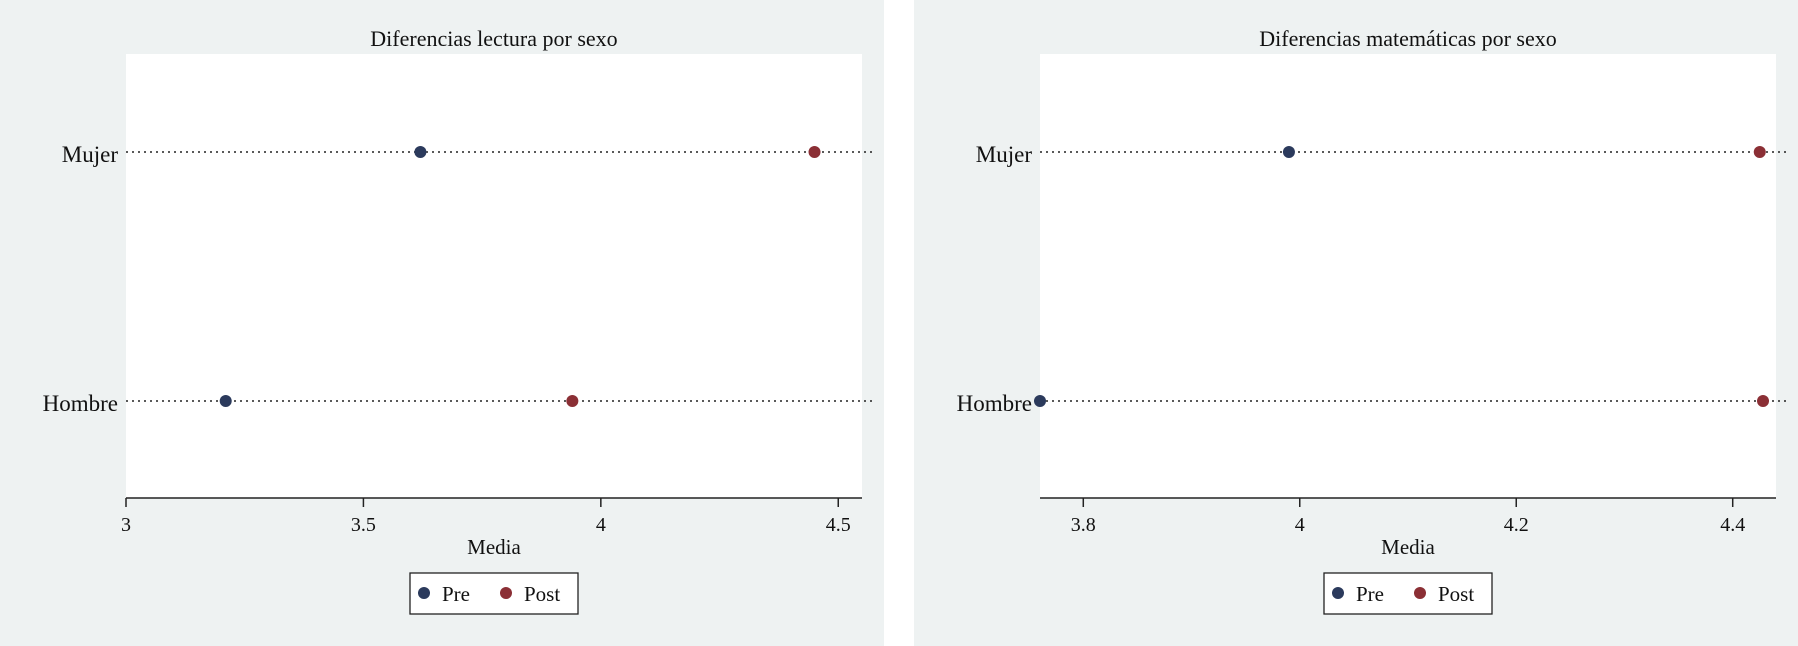  Describe the element at coordinates (838, 525) in the screenshot. I see `x-tick-label: 4.5` at that location.